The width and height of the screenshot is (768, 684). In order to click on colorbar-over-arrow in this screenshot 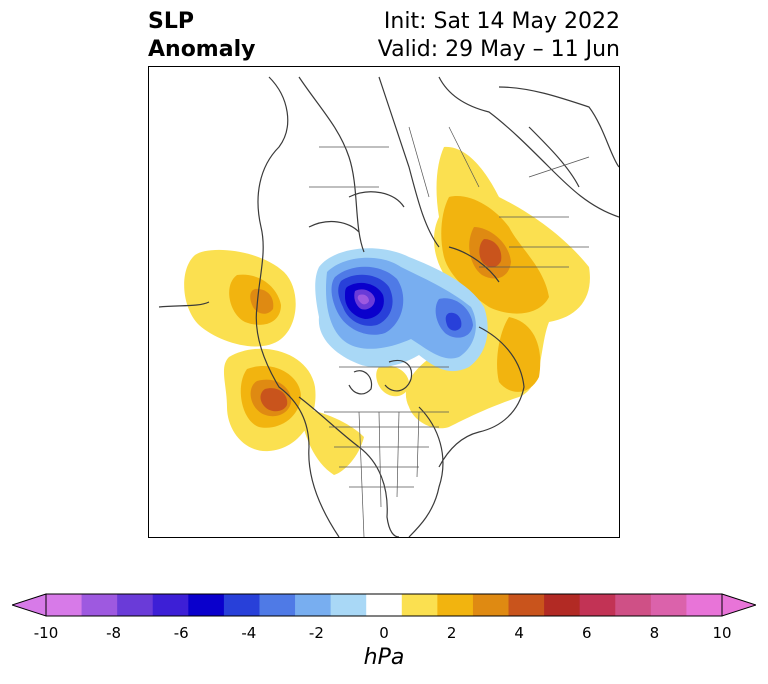, I will do `click(738, 605)`.